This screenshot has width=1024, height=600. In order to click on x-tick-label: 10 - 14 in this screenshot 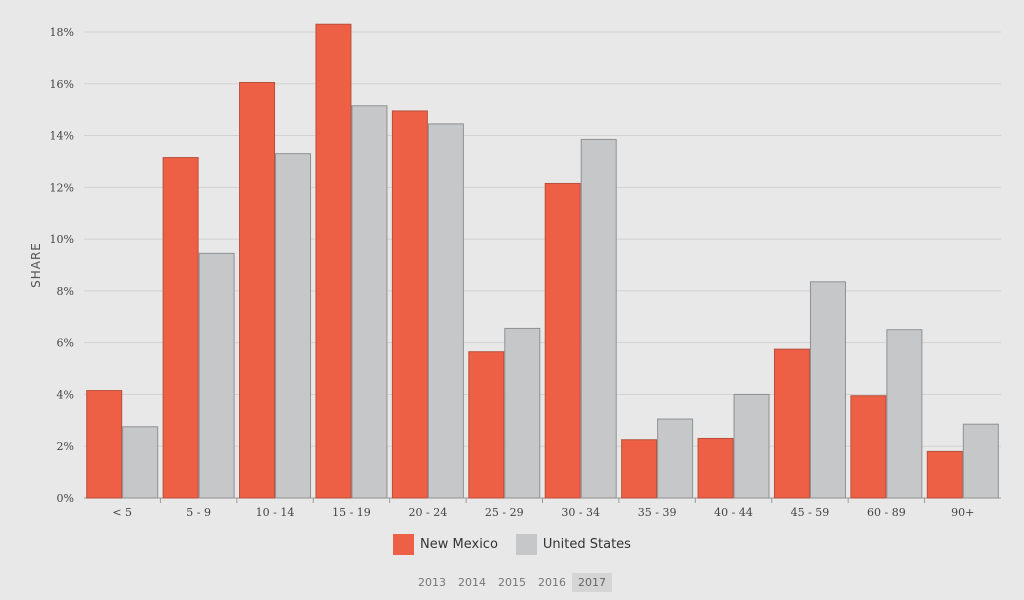, I will do `click(275, 512)`.